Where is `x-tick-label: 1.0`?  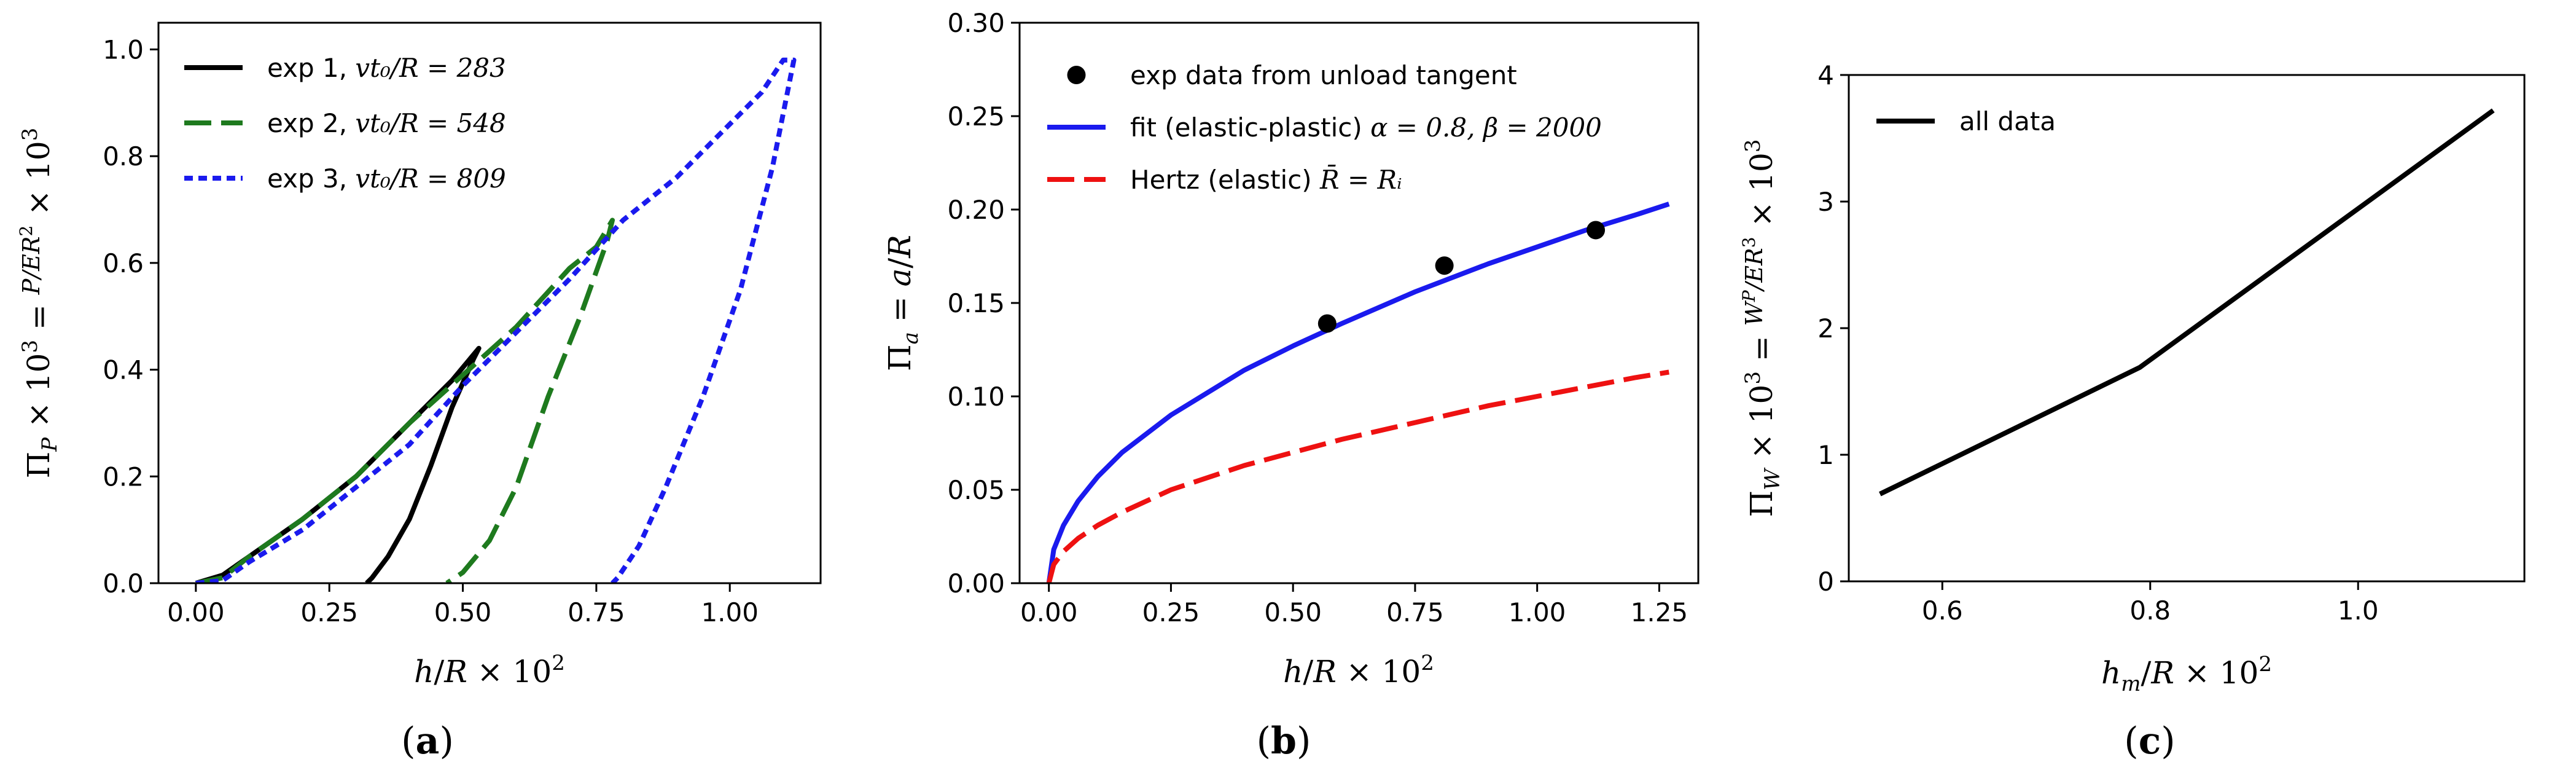
x-tick-label: 1.0 is located at coordinates (2358, 610).